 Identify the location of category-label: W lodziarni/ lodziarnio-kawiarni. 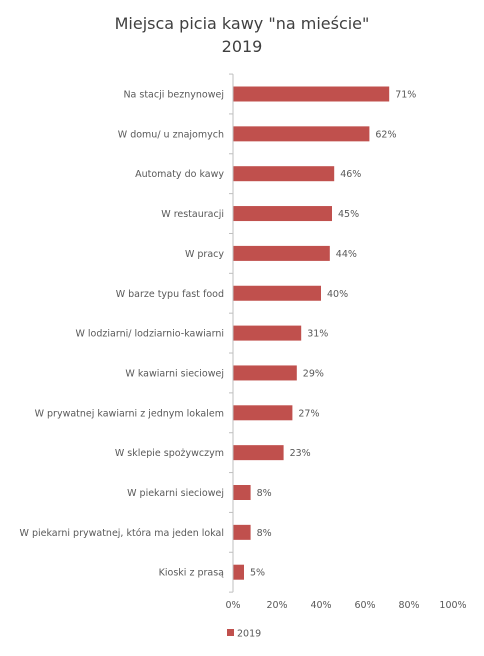
(150, 334).